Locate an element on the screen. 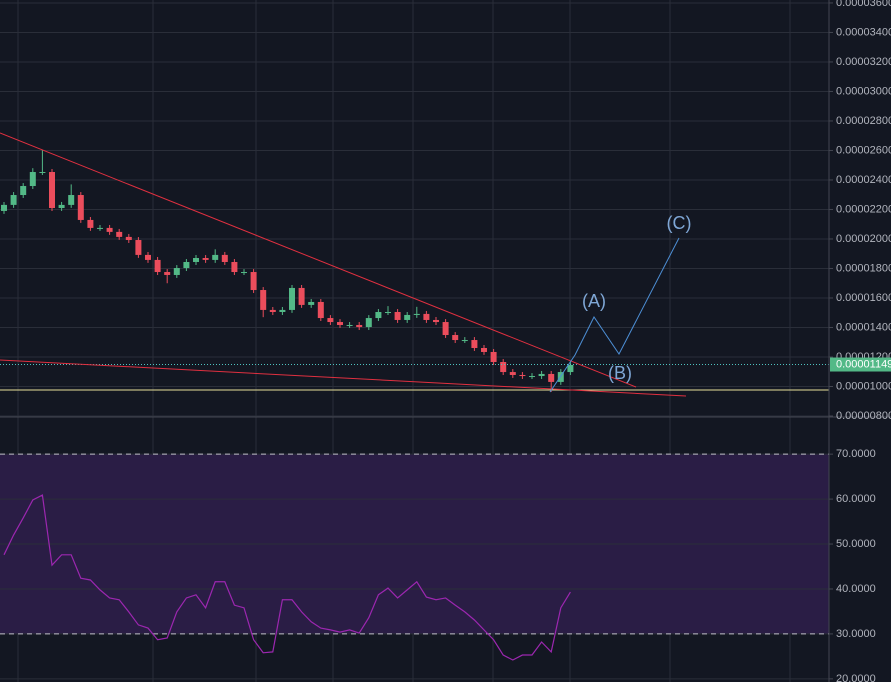 This screenshot has width=891, height=682. y-tick-label: 0.00001600 is located at coordinates (863, 298).